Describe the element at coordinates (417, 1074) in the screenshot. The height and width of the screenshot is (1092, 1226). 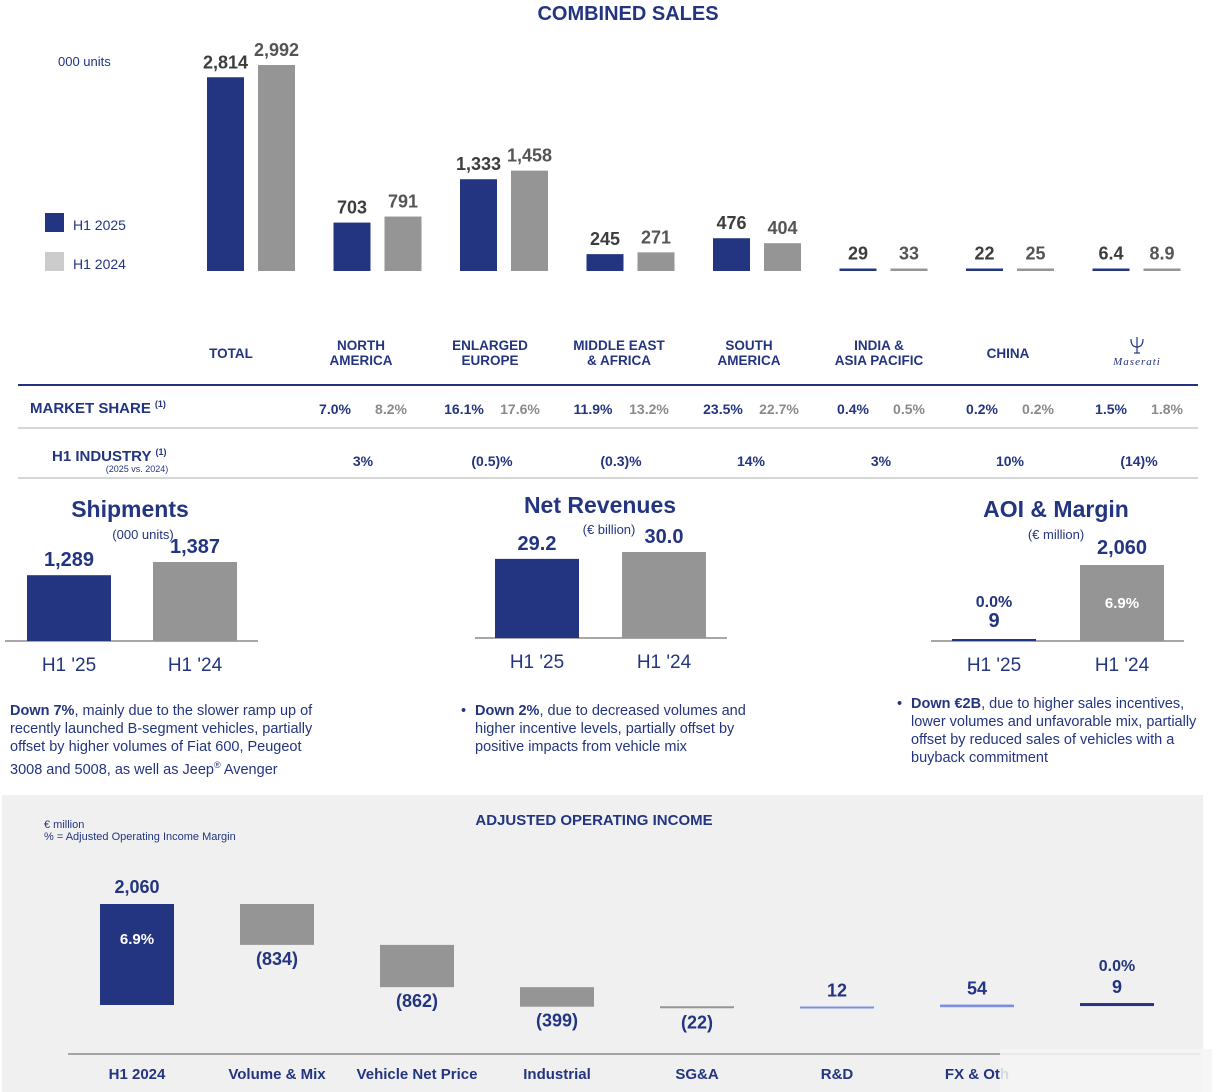
I see `waterfall-category-2: Vehicle Net Price` at that location.